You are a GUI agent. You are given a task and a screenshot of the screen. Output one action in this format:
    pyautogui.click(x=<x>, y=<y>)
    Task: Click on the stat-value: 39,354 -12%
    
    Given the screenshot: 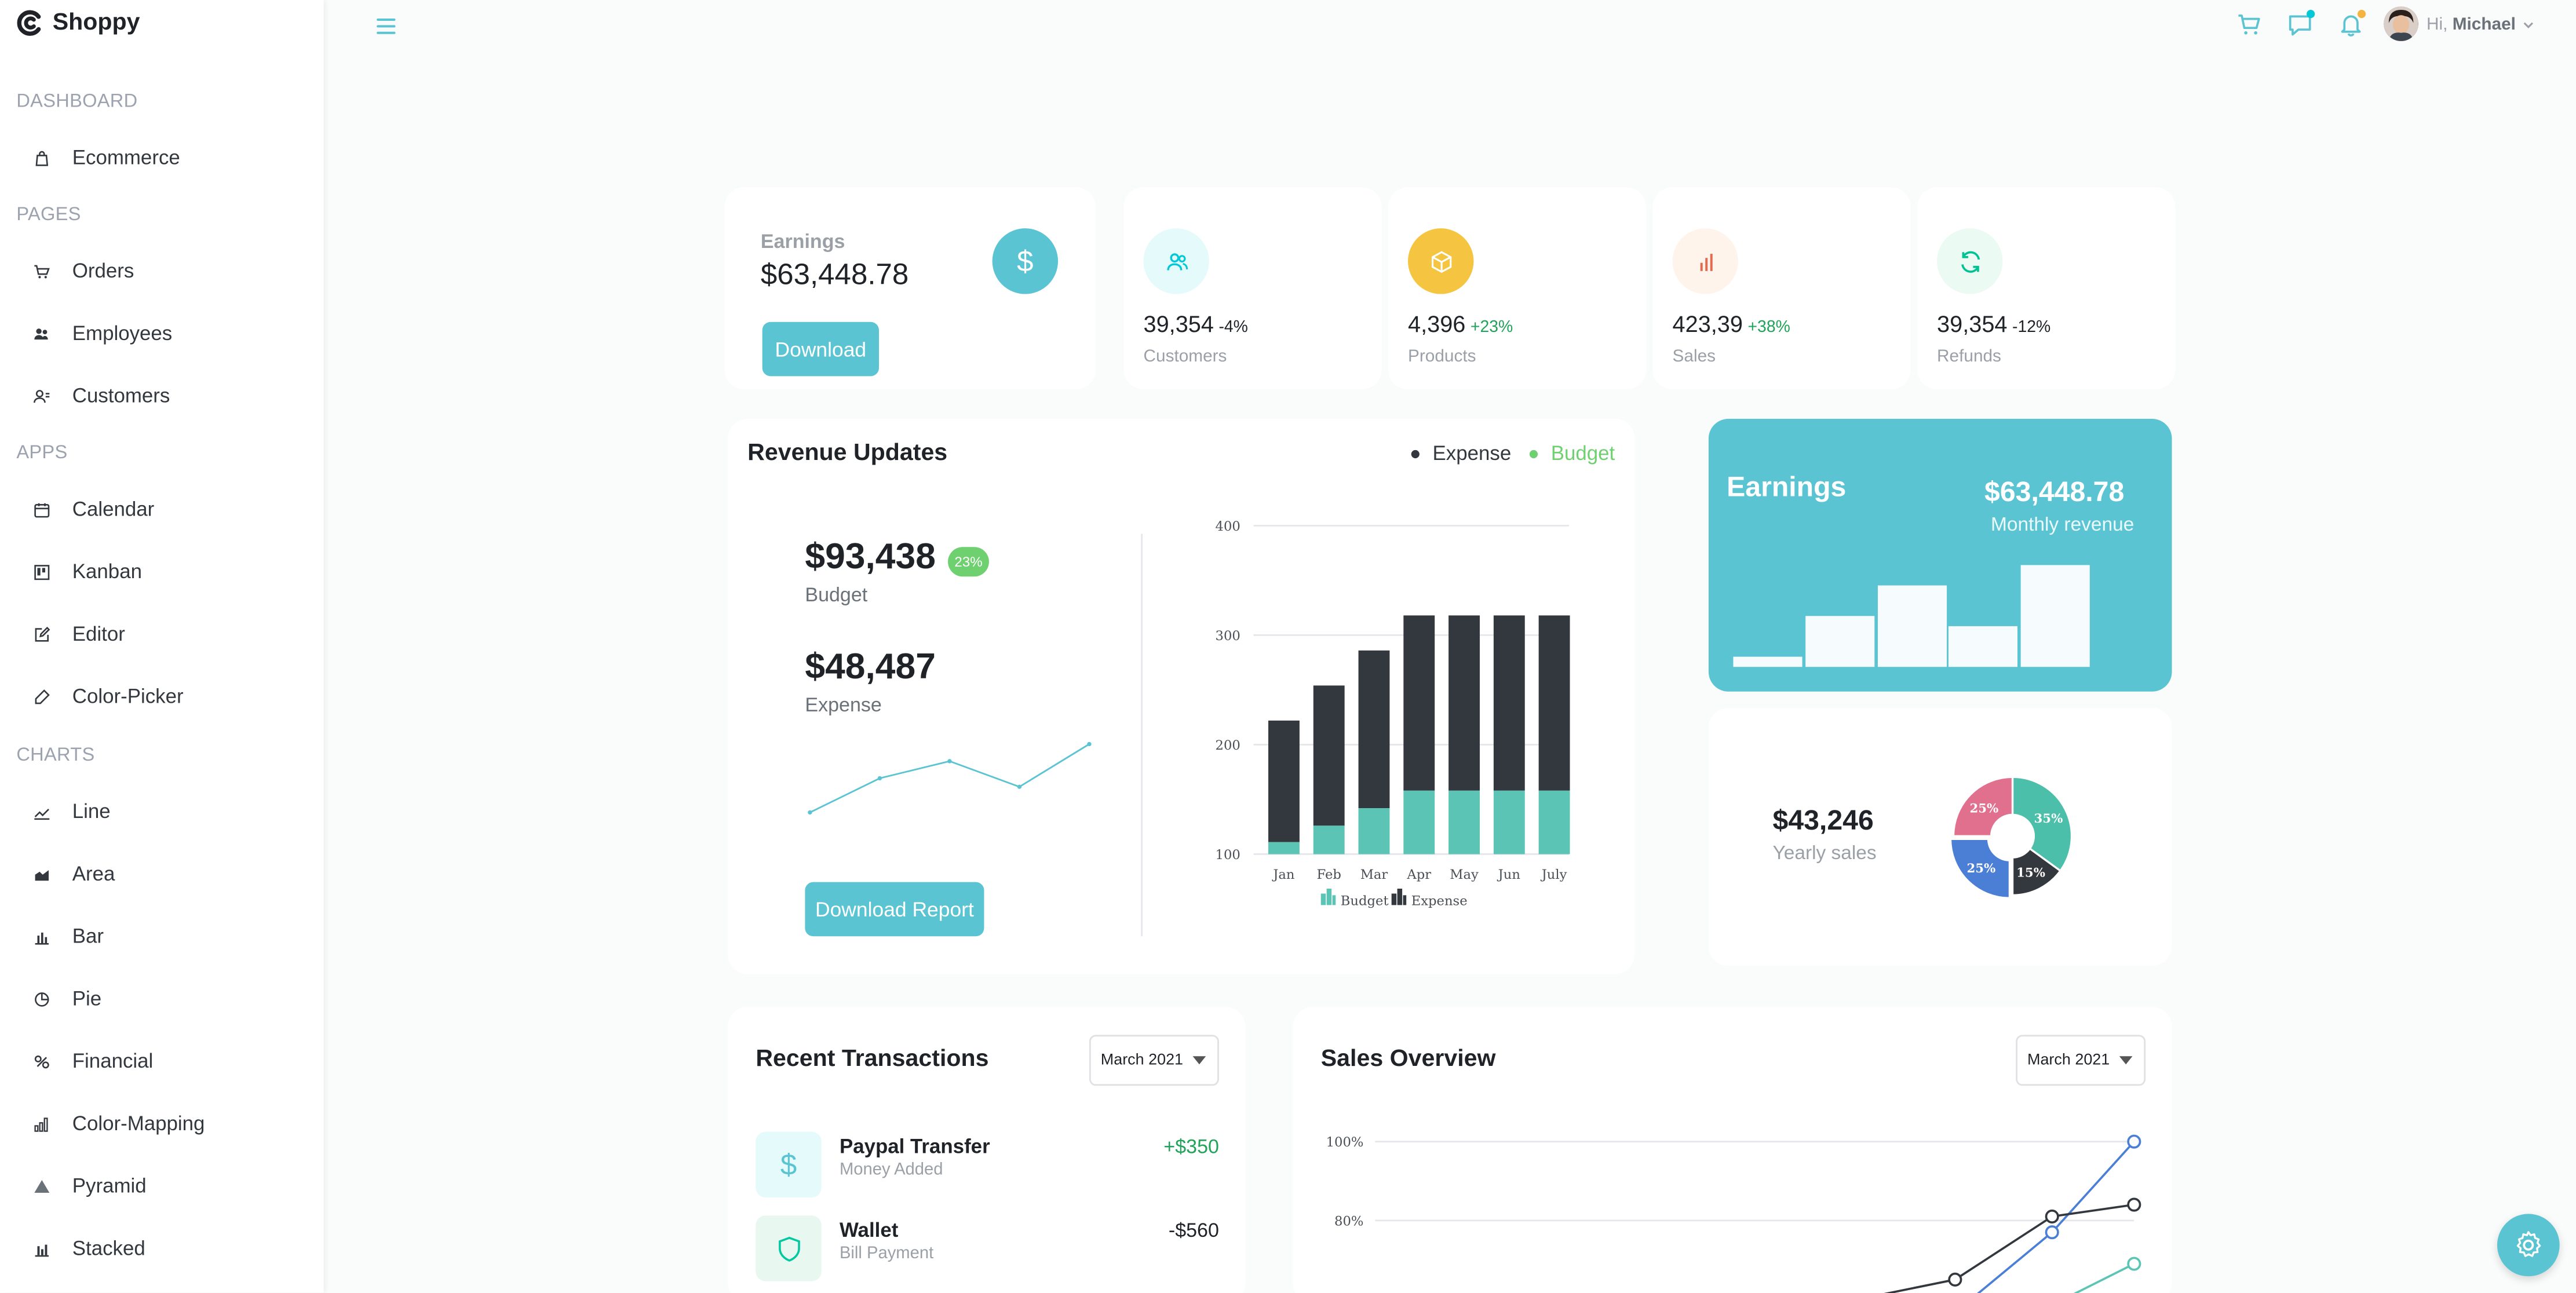 What is the action you would take?
    pyautogui.click(x=1993, y=324)
    